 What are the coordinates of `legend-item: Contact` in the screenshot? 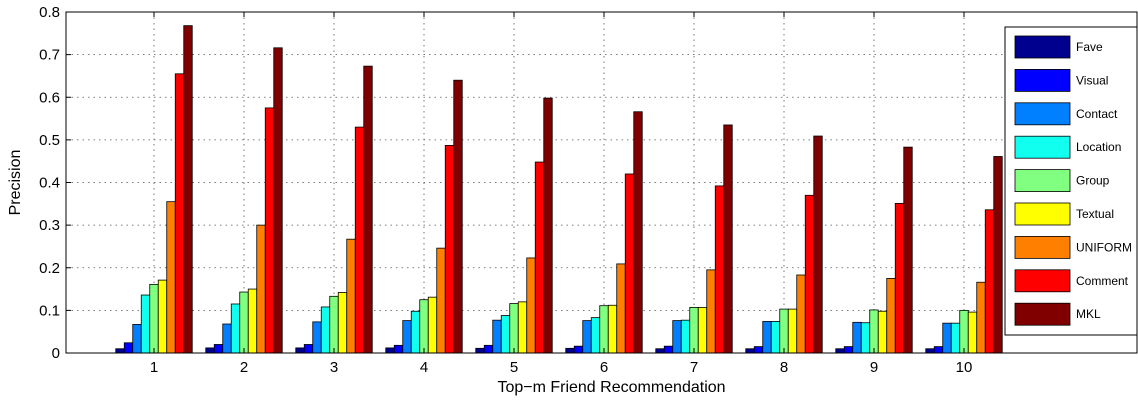 It's located at (1066, 114).